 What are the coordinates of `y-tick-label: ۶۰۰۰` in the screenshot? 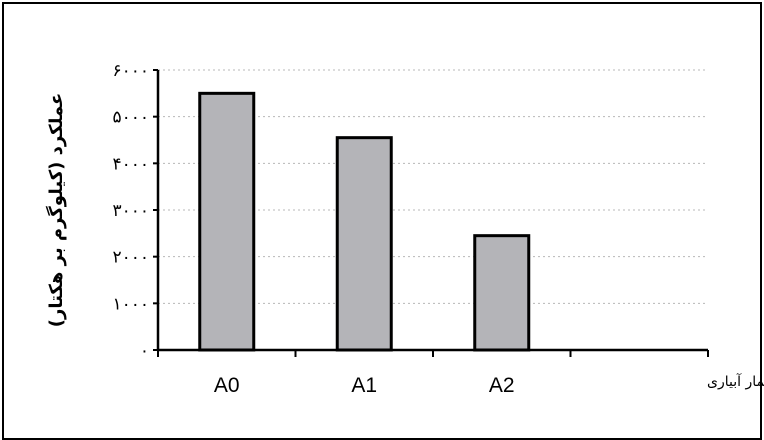 It's located at (130, 71).